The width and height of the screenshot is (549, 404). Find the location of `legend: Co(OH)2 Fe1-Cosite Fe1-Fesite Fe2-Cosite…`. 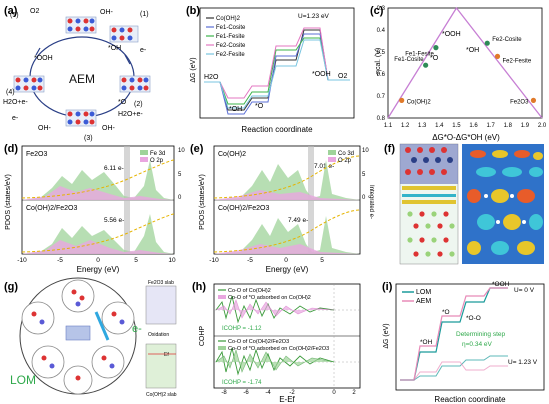

legend: Co(OH)2 Fe1-Cosite Fe1-Fesite Fe2-Cosite… is located at coordinates (226, 37).